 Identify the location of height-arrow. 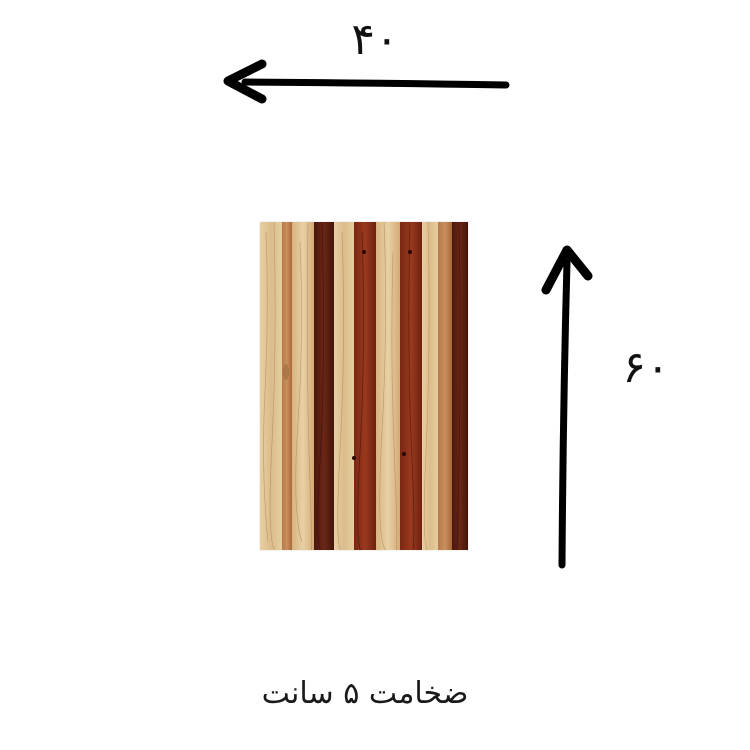
(567, 407).